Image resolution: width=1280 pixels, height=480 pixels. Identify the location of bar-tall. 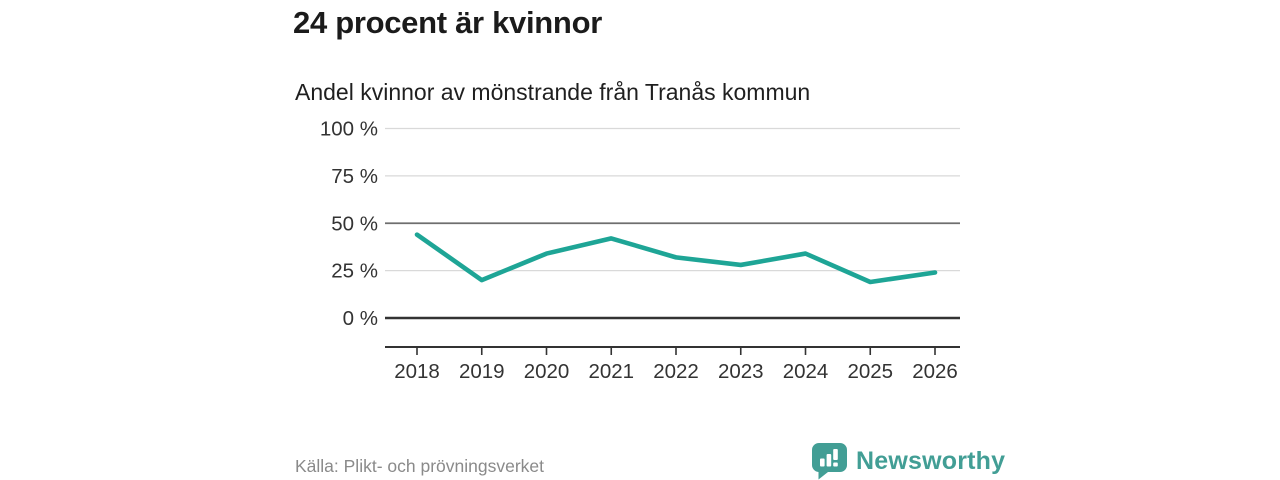
(829, 460).